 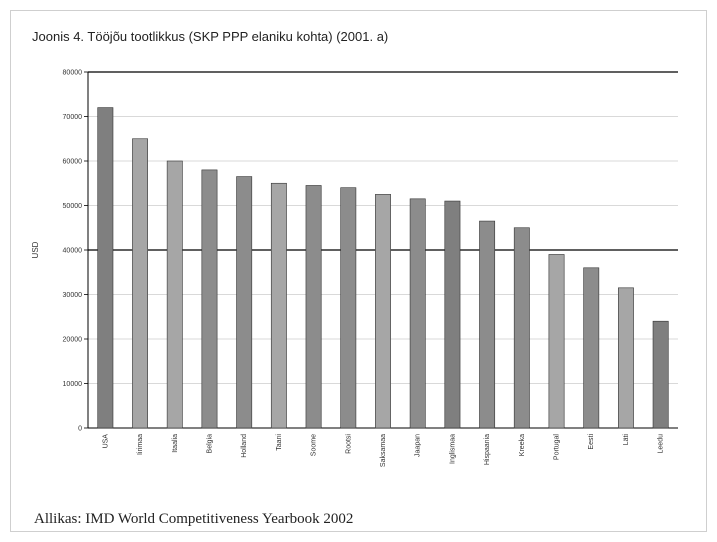 I want to click on x-tick-label: Belgia, so click(x=209, y=444).